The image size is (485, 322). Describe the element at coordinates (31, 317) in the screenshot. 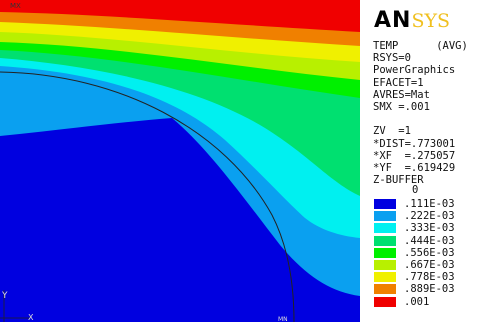

I see `axis-x-label: X` at that location.